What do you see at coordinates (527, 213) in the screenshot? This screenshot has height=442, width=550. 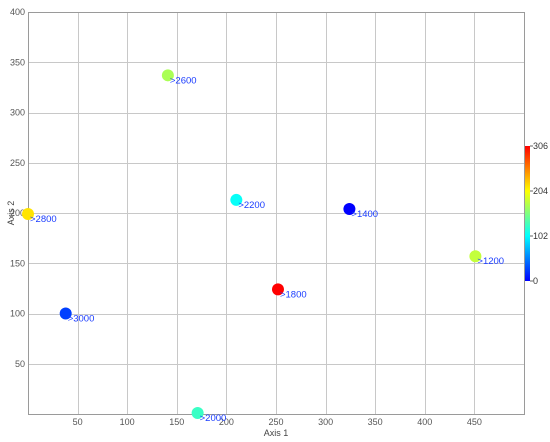 I see `colorbar` at bounding box center [527, 213].